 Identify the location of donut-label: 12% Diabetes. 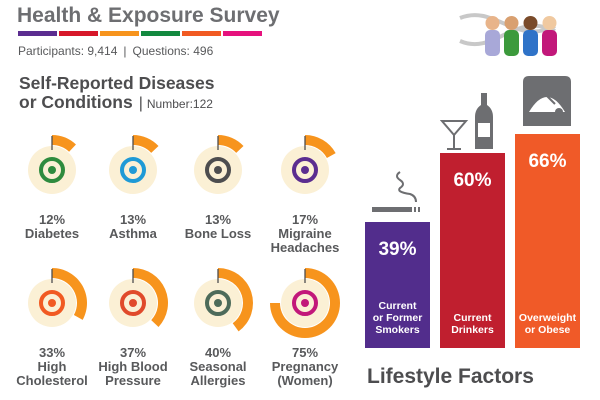
(52, 227).